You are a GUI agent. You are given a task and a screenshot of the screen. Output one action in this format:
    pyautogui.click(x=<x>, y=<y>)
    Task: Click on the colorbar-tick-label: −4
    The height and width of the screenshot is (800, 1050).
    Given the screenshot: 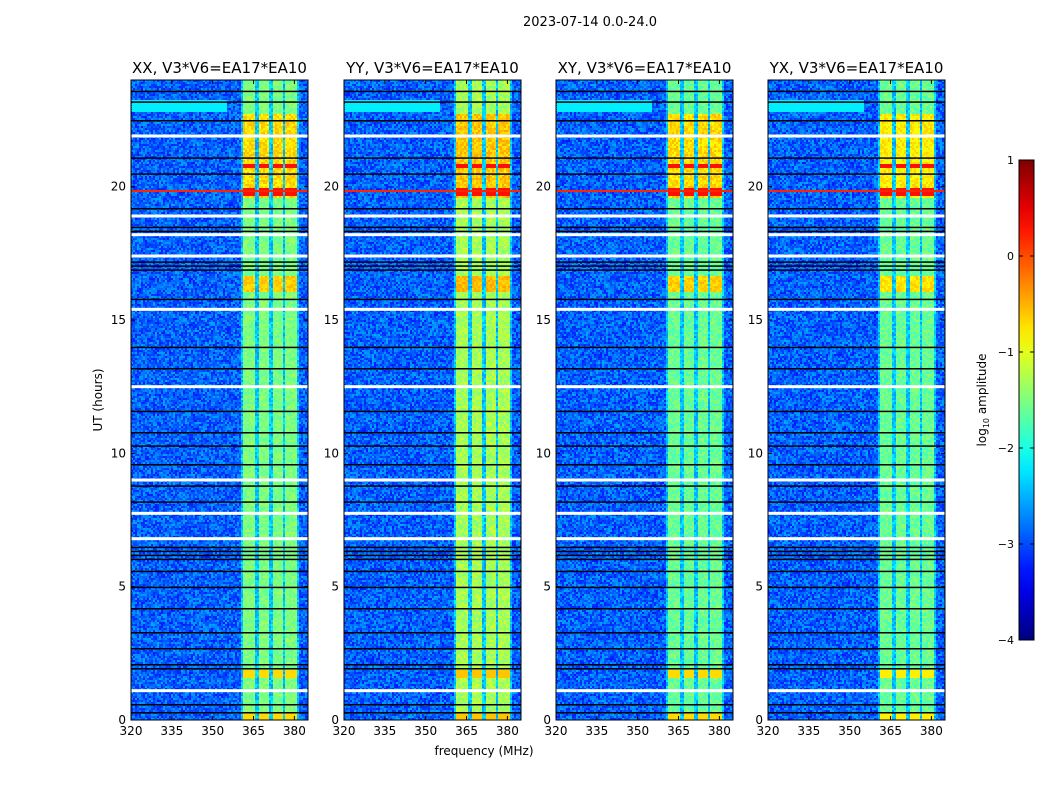 What is the action you would take?
    pyautogui.click(x=1006, y=640)
    